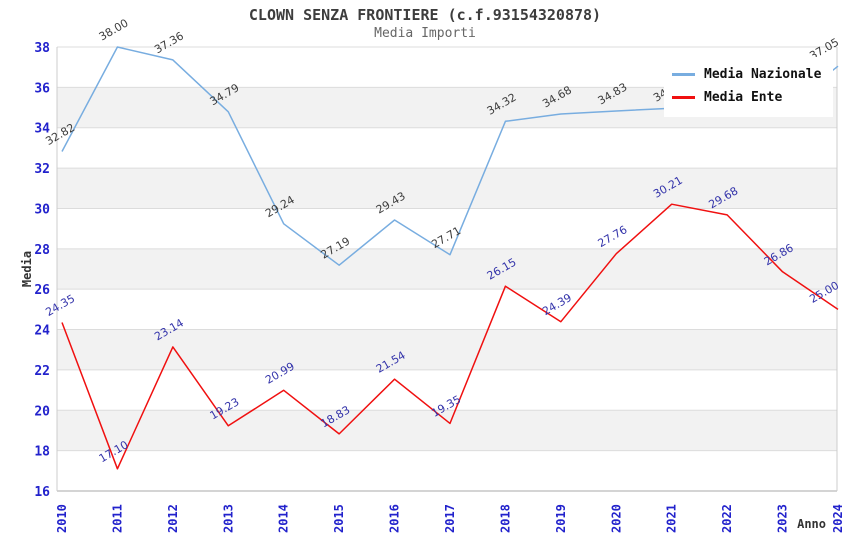 This screenshot has width=850, height=550. I want to click on x-tick-label: 2012, so click(173, 518).